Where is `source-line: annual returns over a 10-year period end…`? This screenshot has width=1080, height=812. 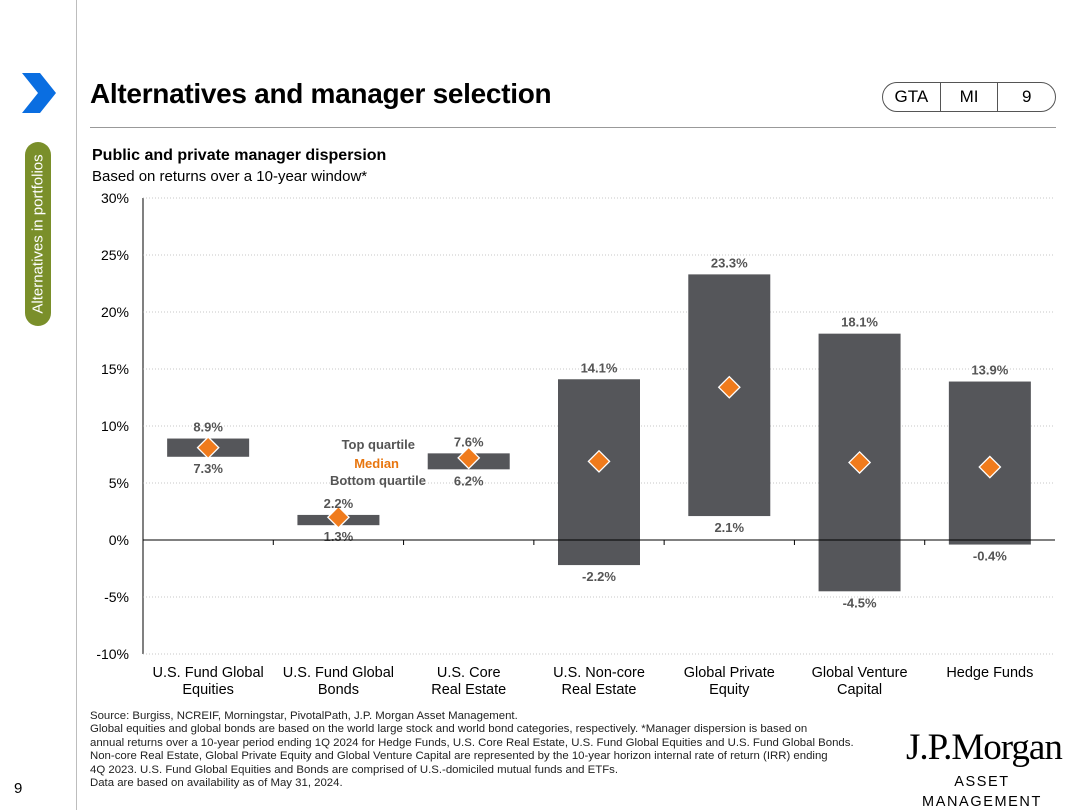 source-line: annual returns over a 10-year period end… is located at coordinates (472, 742).